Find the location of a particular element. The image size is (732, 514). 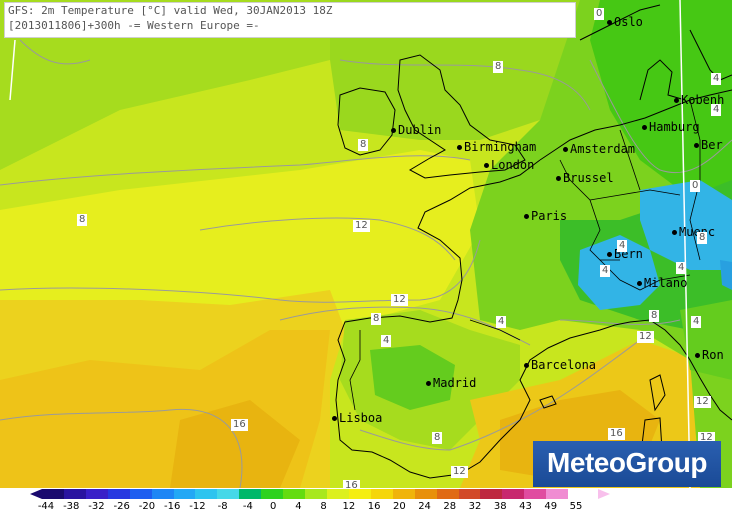

scale-tick-label: -16 is located at coordinates (172, 506).